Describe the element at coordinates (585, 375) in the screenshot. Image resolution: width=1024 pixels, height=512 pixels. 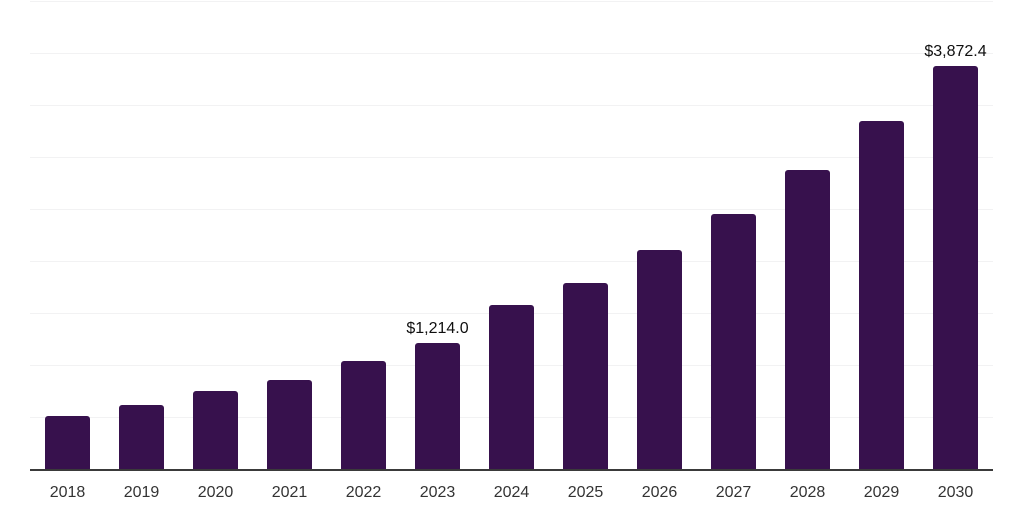
I see `bar-2025` at that location.